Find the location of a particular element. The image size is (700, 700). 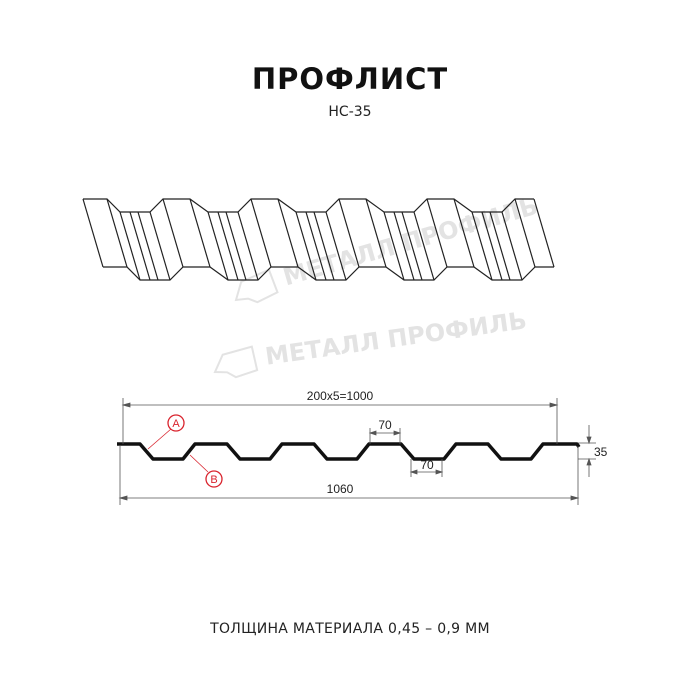

marker-b: B is located at coordinates (214, 479).